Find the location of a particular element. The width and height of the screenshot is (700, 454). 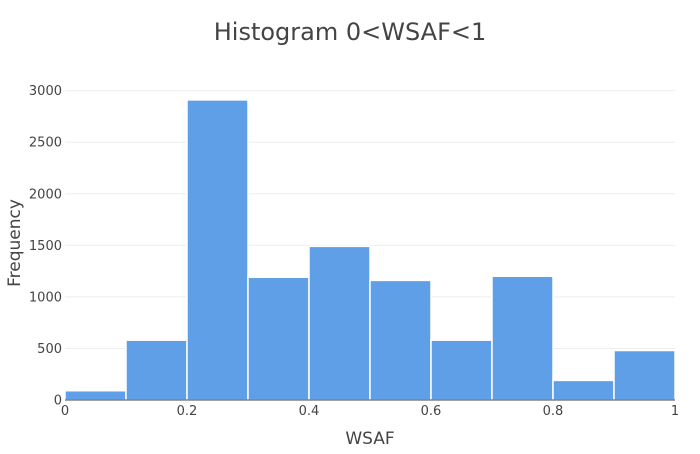

y-axis-title: Frequency is located at coordinates (15, 243).